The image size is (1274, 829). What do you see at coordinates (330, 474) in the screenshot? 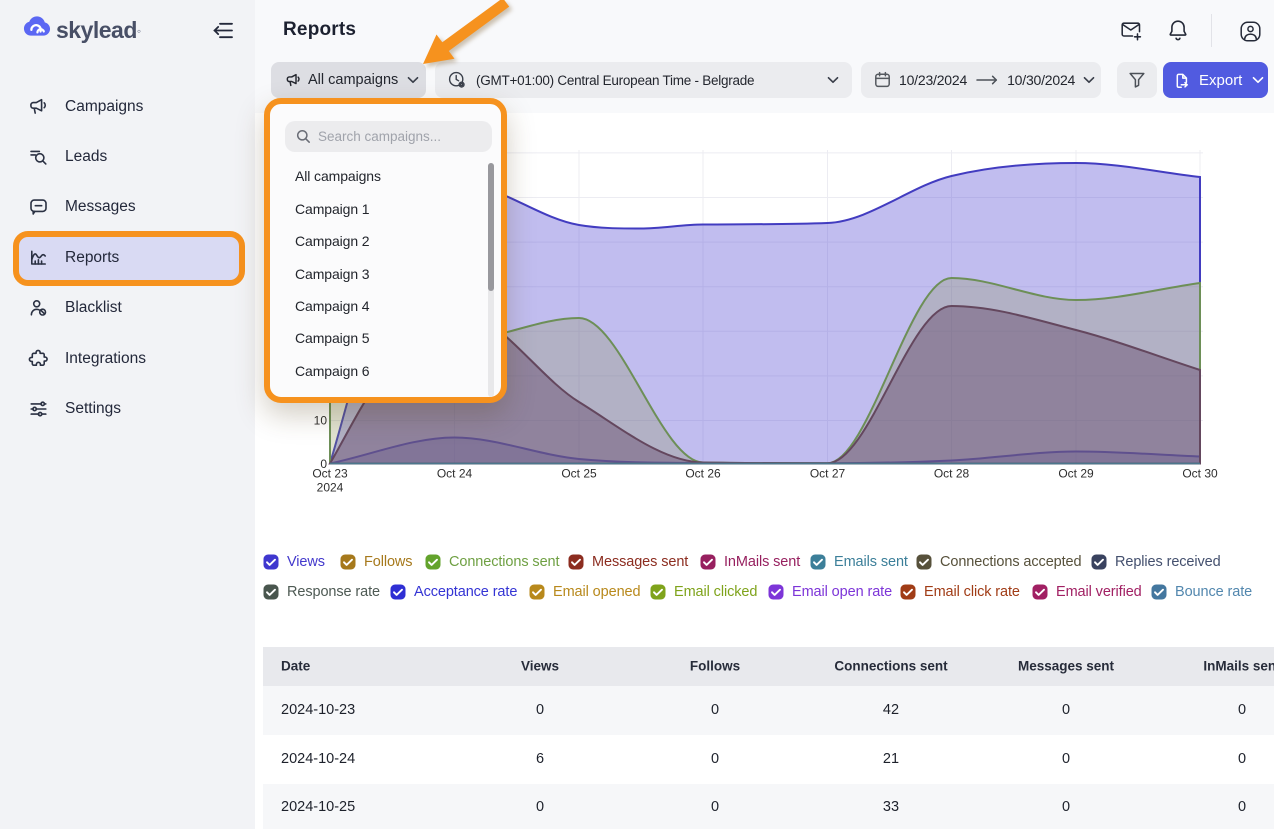
I see `svg-text: Oct 23` at bounding box center [330, 474].